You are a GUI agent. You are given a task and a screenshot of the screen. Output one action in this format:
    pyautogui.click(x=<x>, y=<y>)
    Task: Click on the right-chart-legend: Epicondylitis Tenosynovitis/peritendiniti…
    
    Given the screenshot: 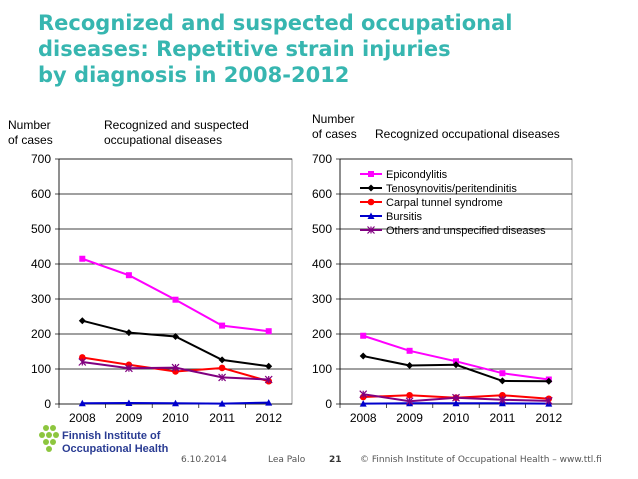 What is the action you would take?
    pyautogui.click(x=453, y=203)
    